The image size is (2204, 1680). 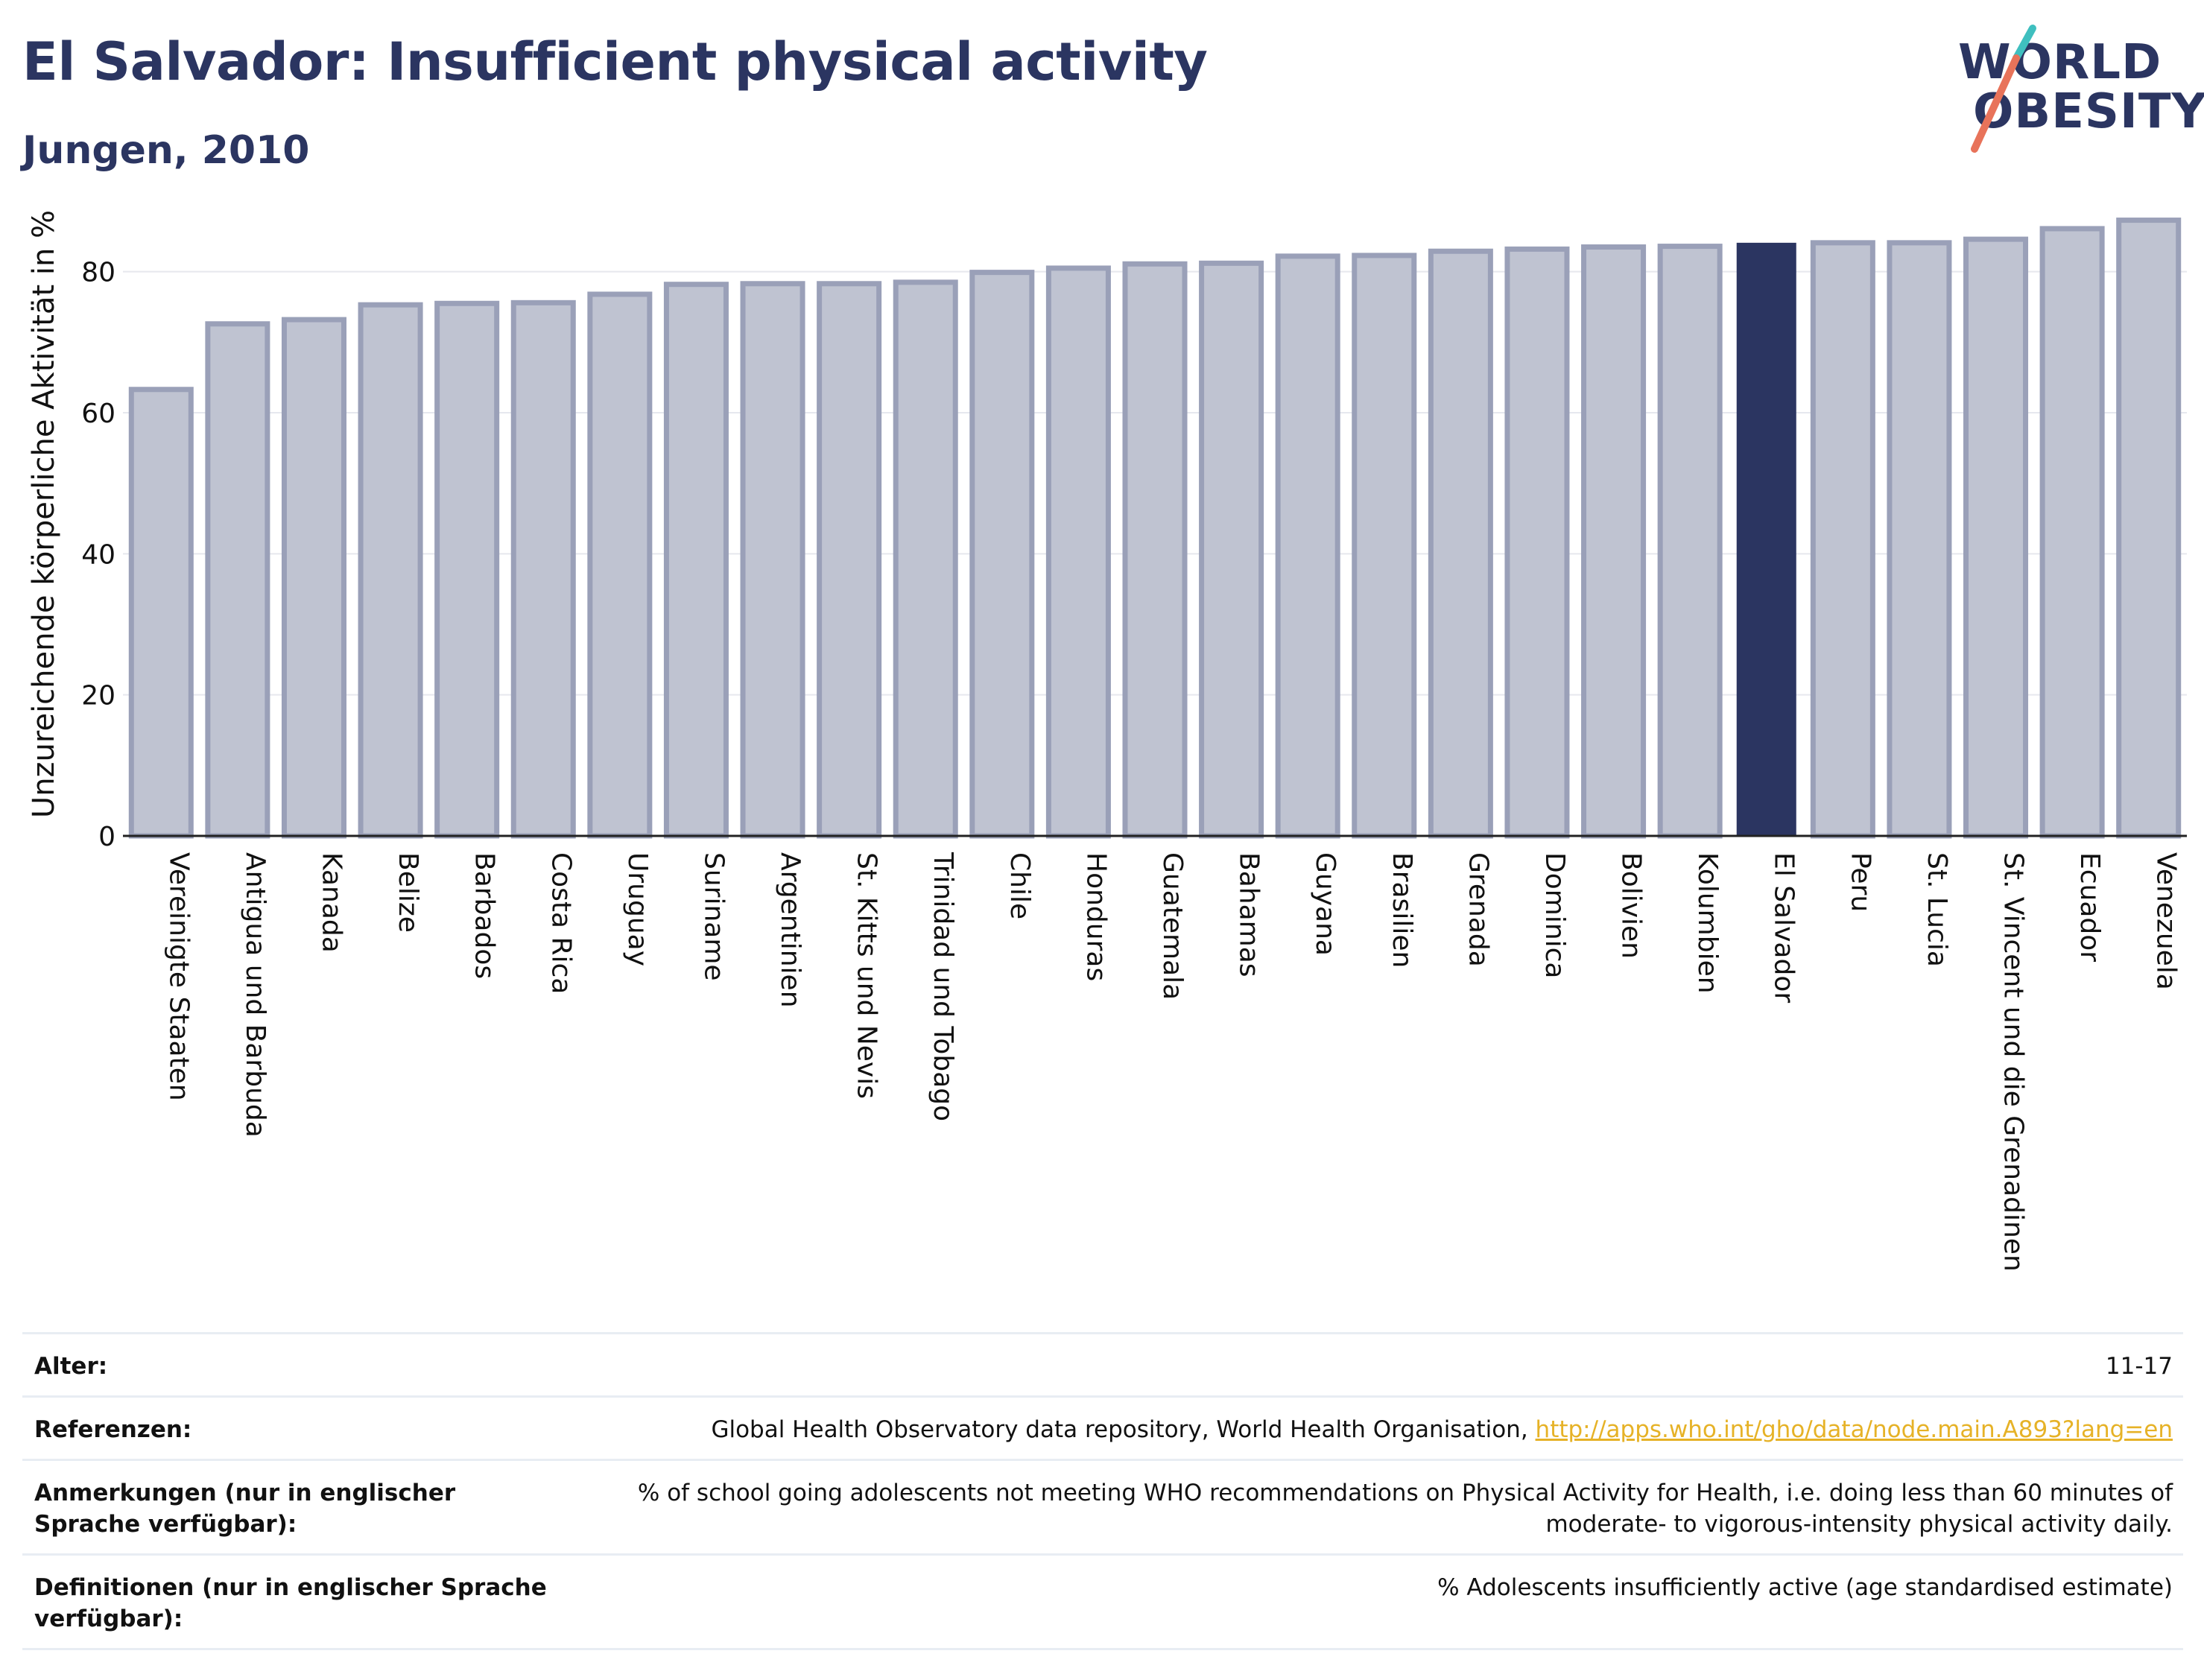 What do you see at coordinates (1707, 923) in the screenshot?
I see `x-tick-label: Kolumbien` at bounding box center [1707, 923].